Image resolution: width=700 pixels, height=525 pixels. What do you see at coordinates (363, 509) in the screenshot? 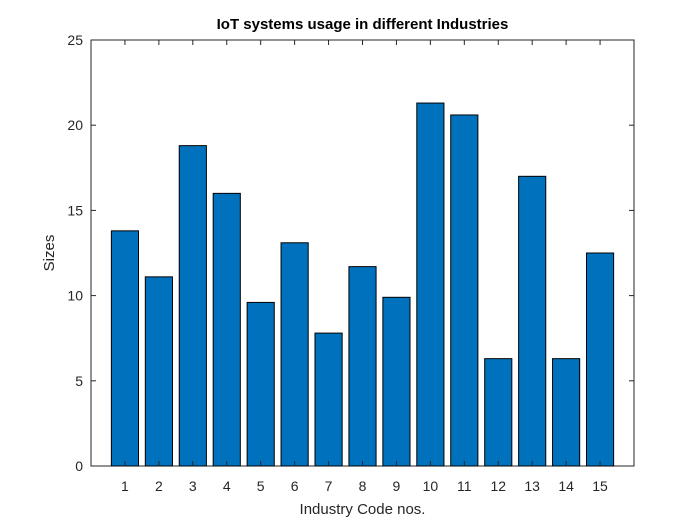
I see `x-axis-label: Industry Code nos.` at bounding box center [363, 509].